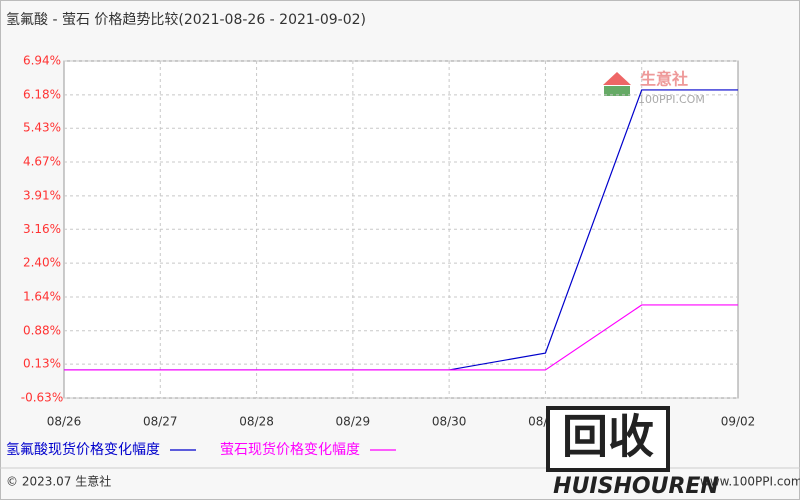 The image size is (800, 500). What do you see at coordinates (42, 330) in the screenshot?
I see `y-tick-label: 0.88%` at bounding box center [42, 330].